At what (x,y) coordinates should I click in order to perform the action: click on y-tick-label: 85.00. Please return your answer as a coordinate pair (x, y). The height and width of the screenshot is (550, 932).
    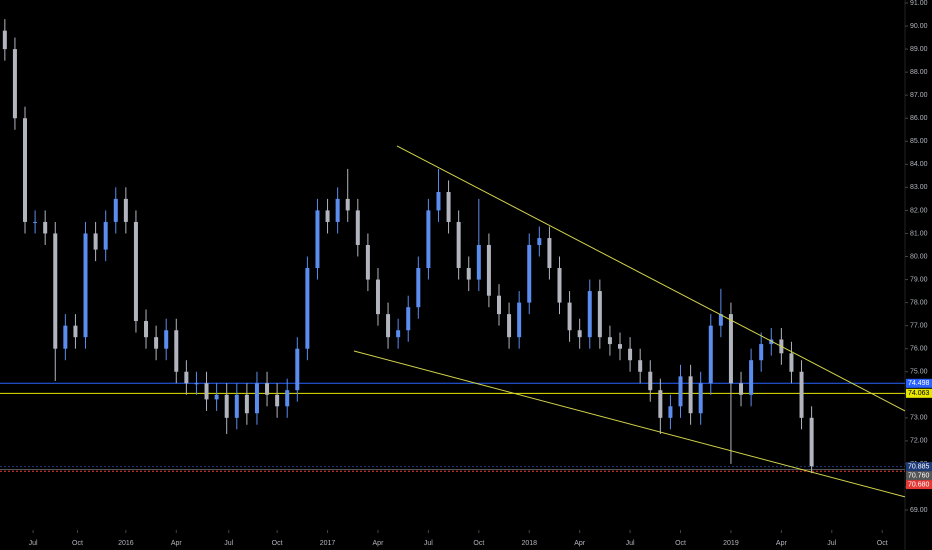
    Looking at the image, I should click on (919, 141).